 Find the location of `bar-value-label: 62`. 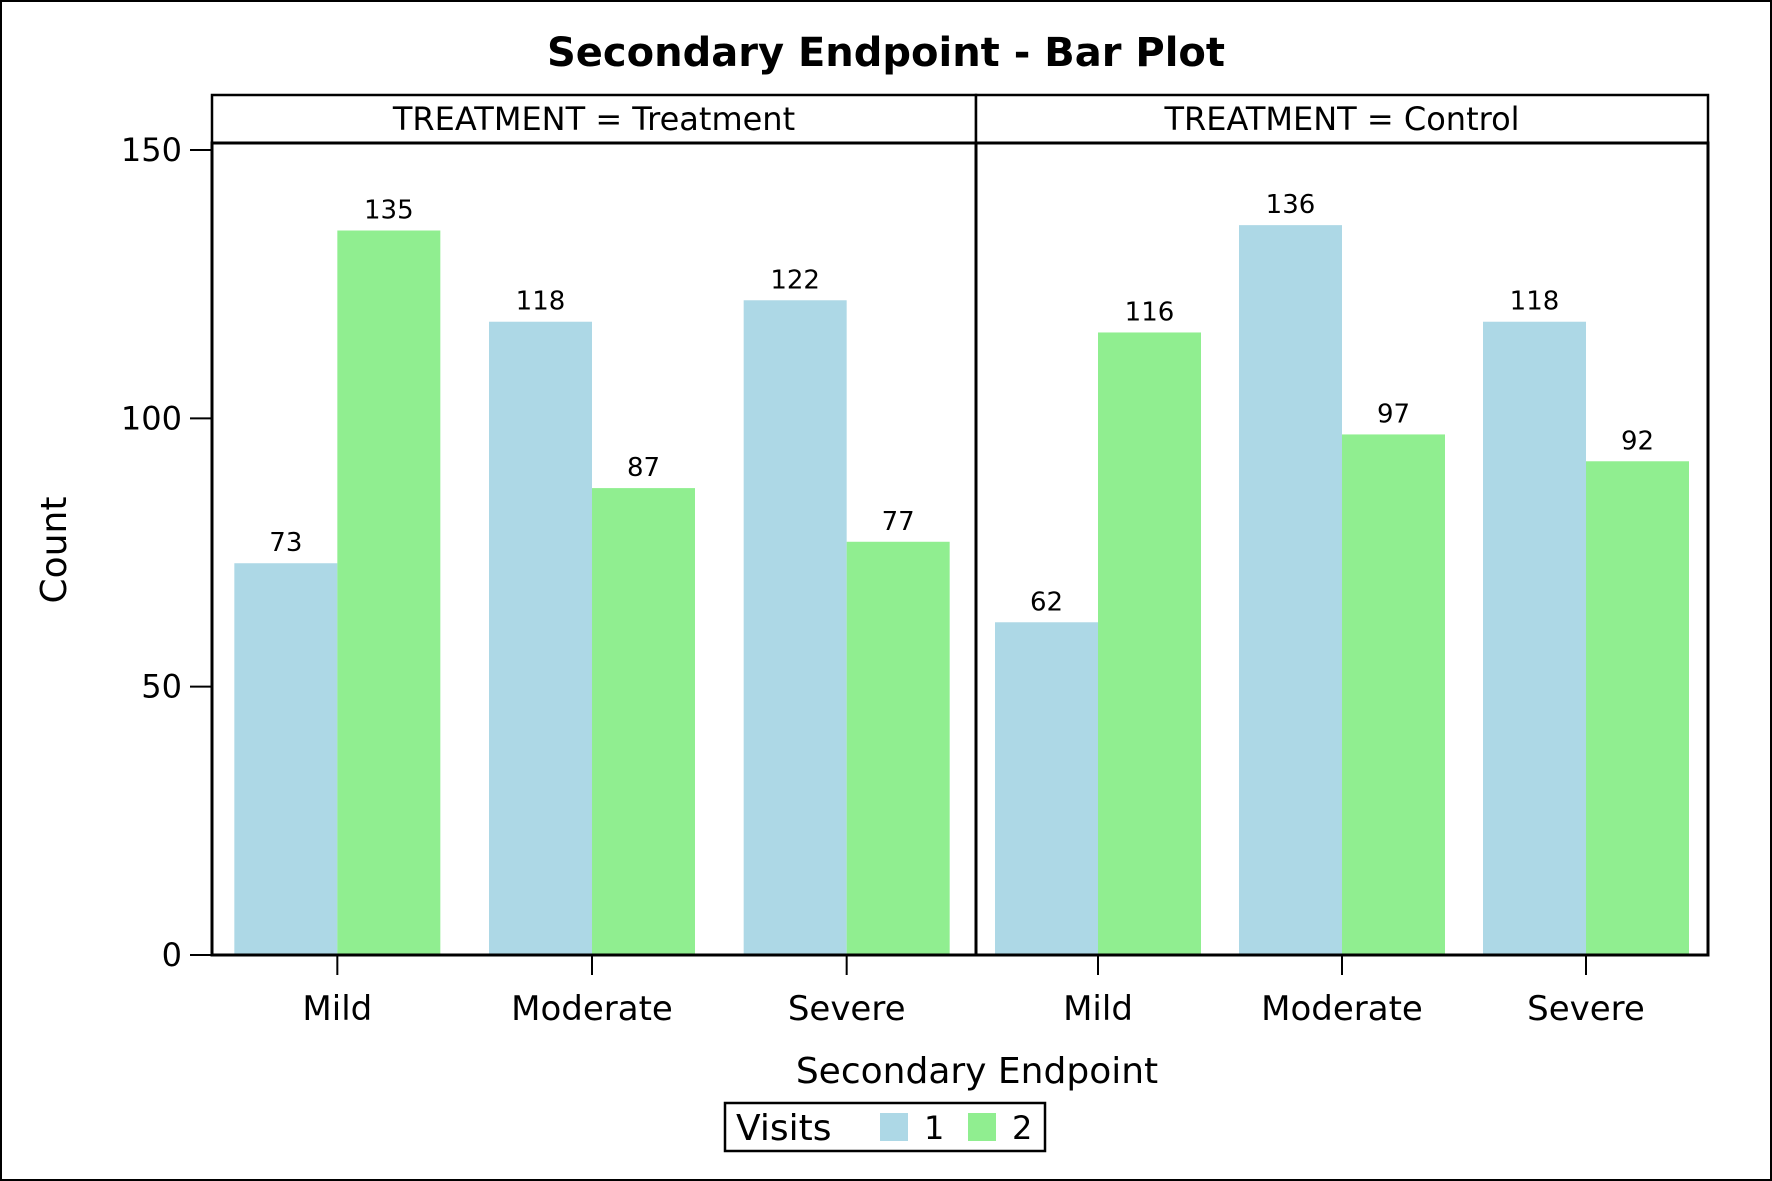

bar-value-label: 62 is located at coordinates (1046, 602).